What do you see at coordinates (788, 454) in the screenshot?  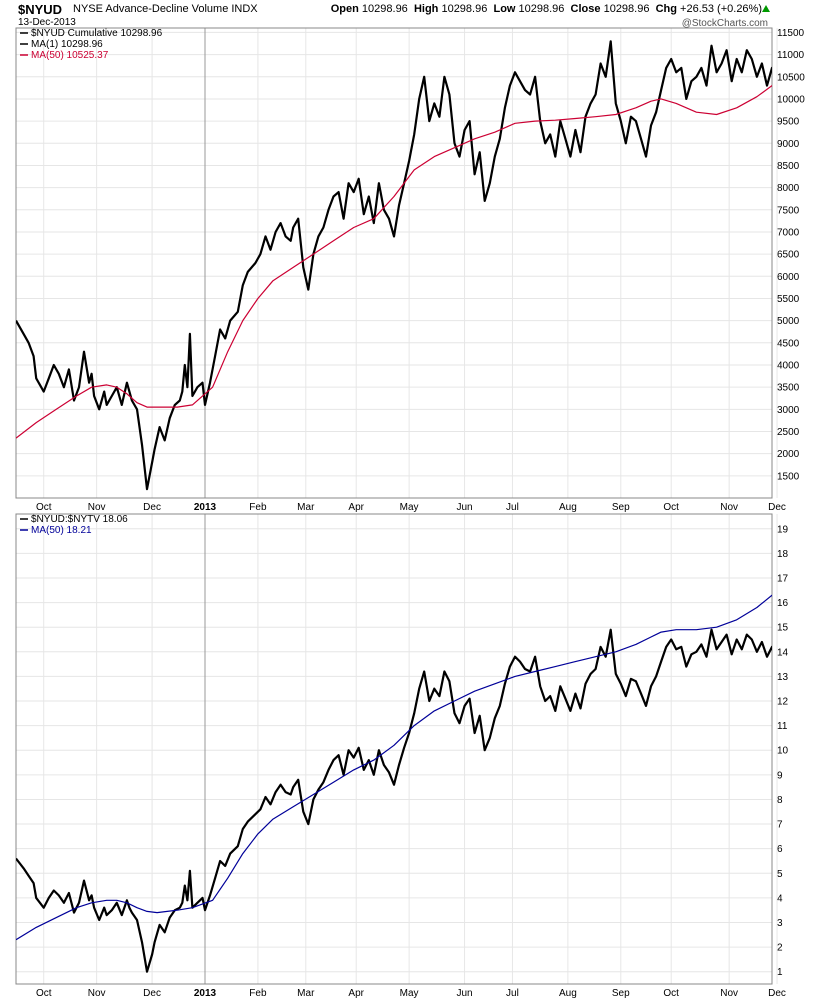 I see `y-tick-label: 2000` at bounding box center [788, 454].